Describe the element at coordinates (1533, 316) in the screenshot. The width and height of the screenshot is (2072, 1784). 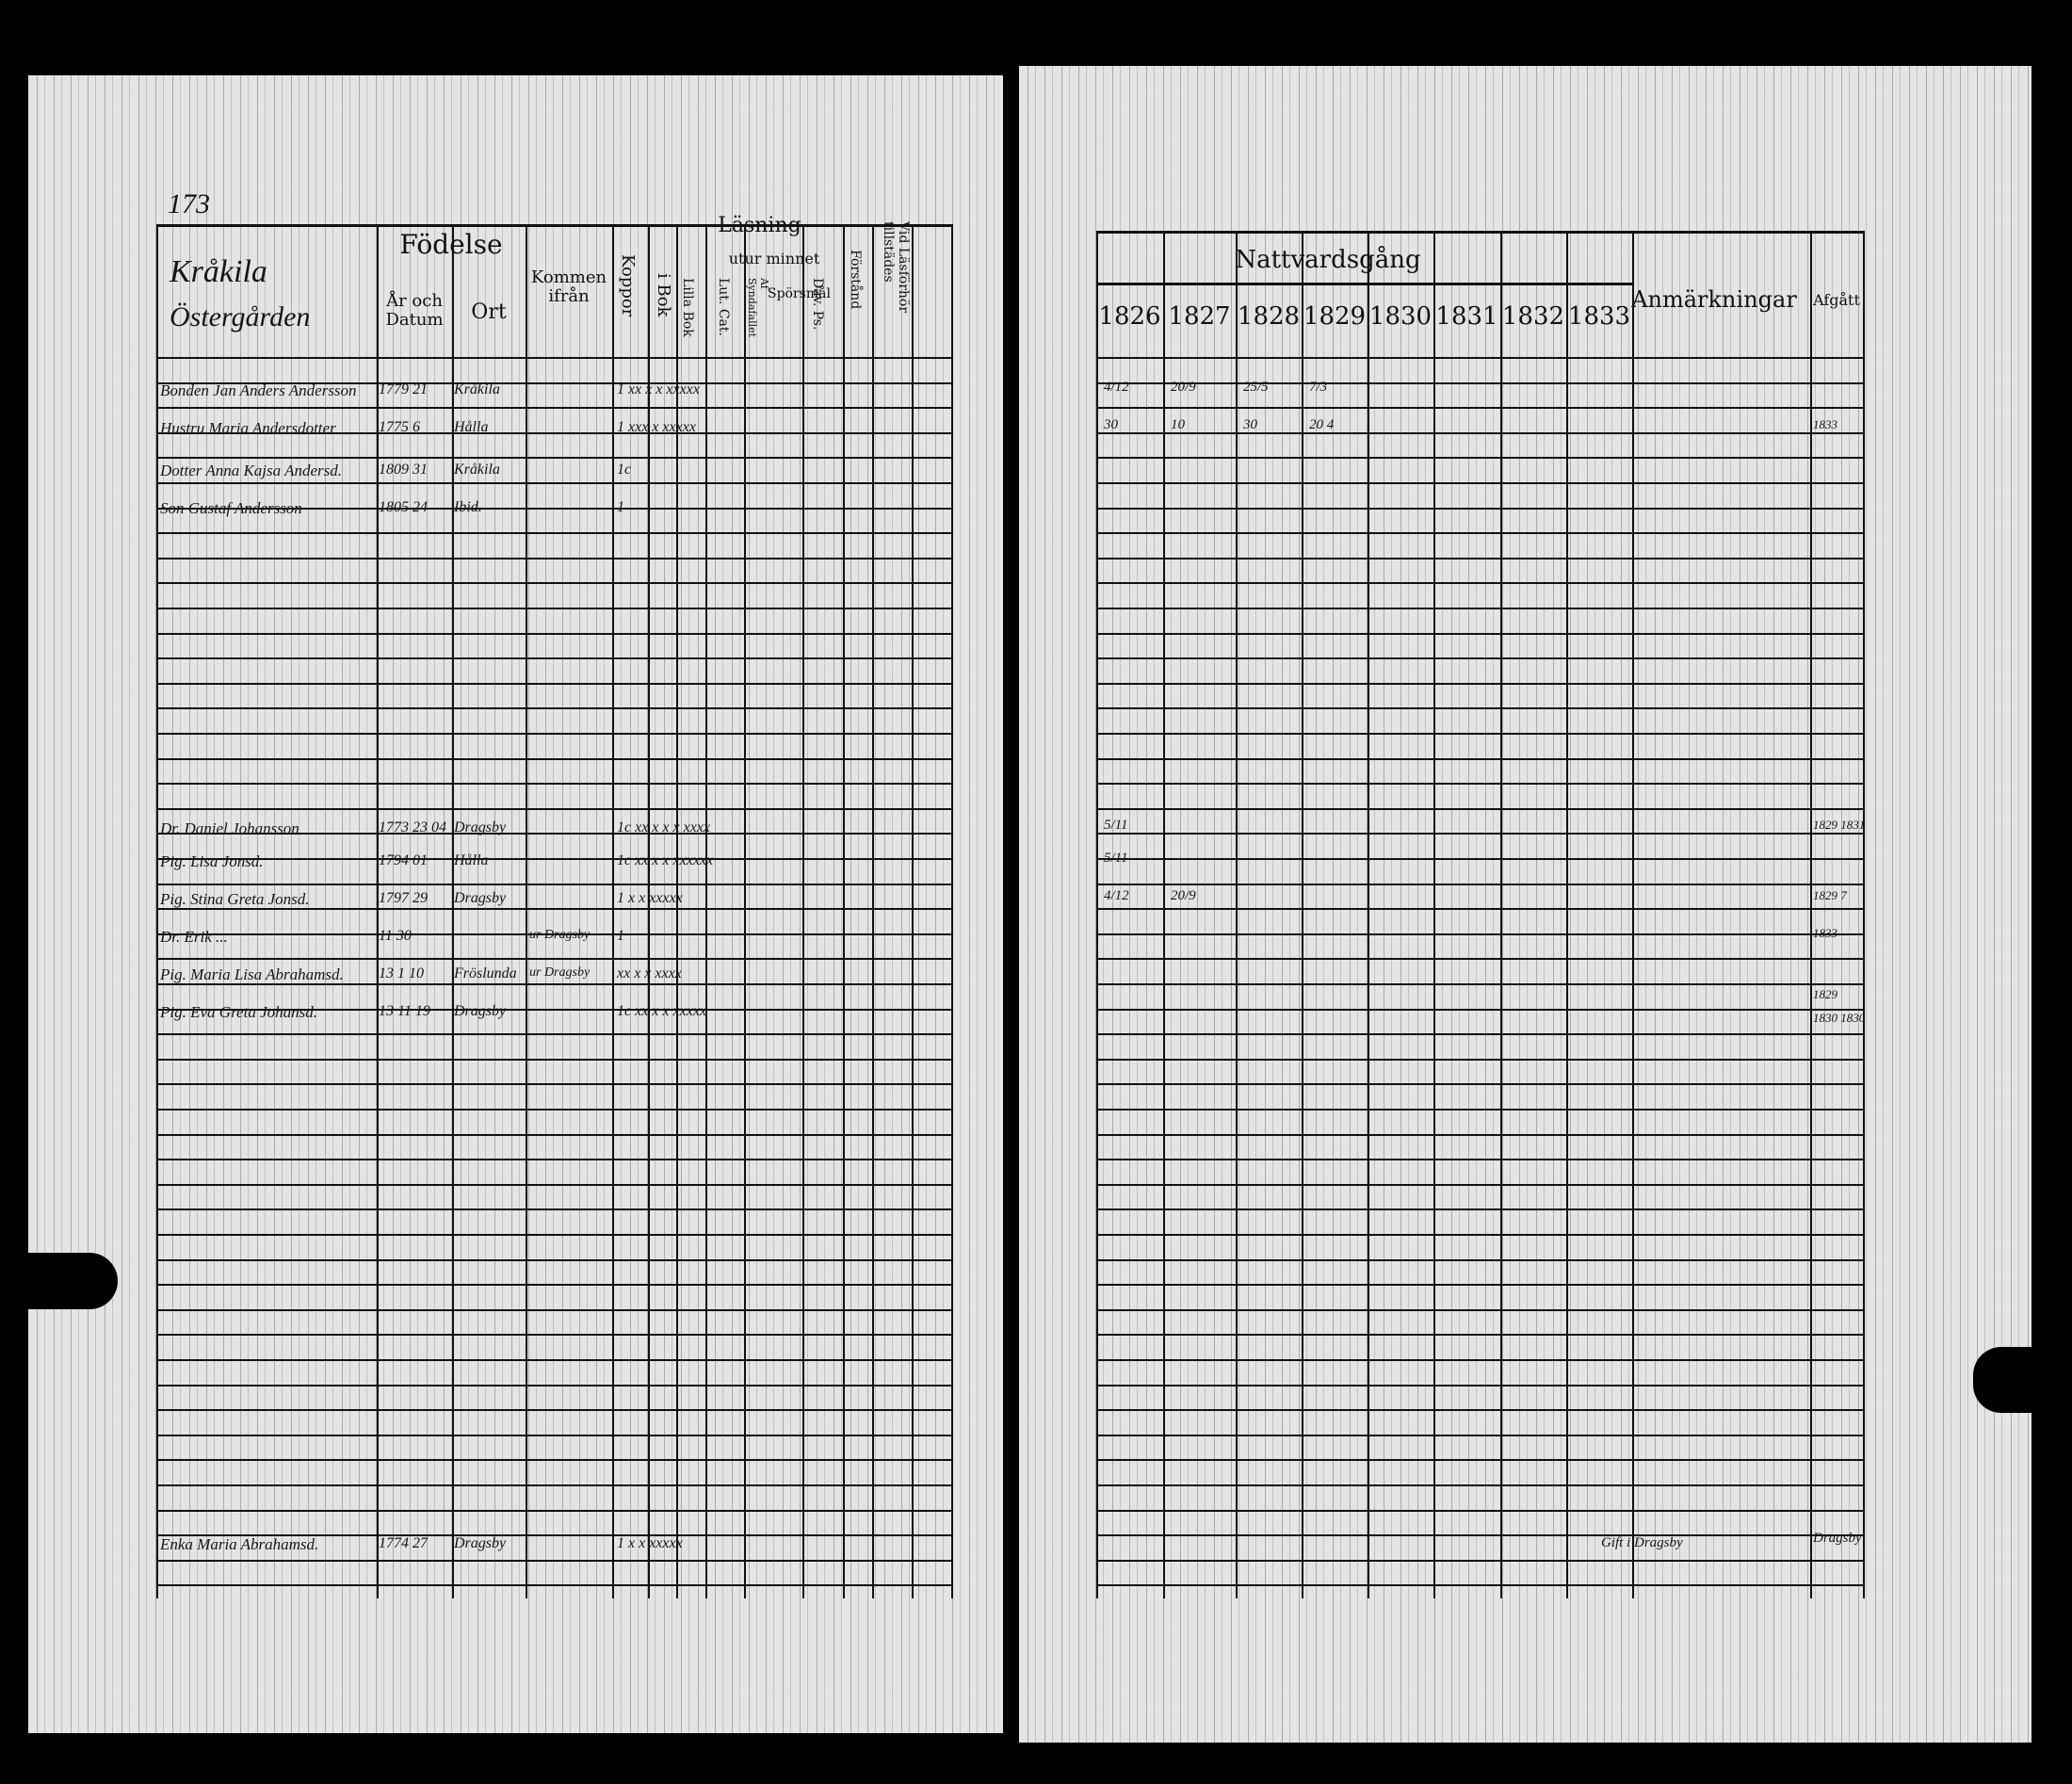
I see `year-header: 1832` at that location.